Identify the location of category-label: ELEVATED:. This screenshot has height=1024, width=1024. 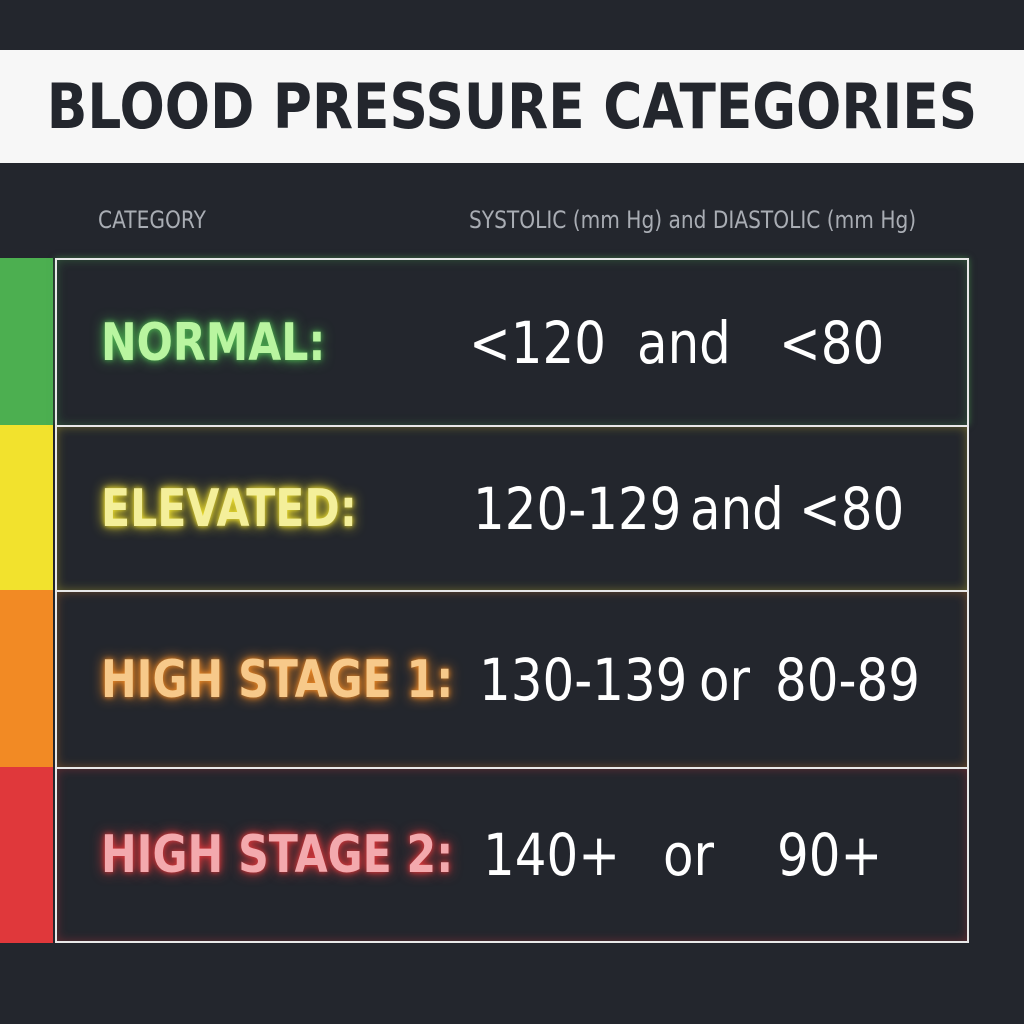
(229, 508).